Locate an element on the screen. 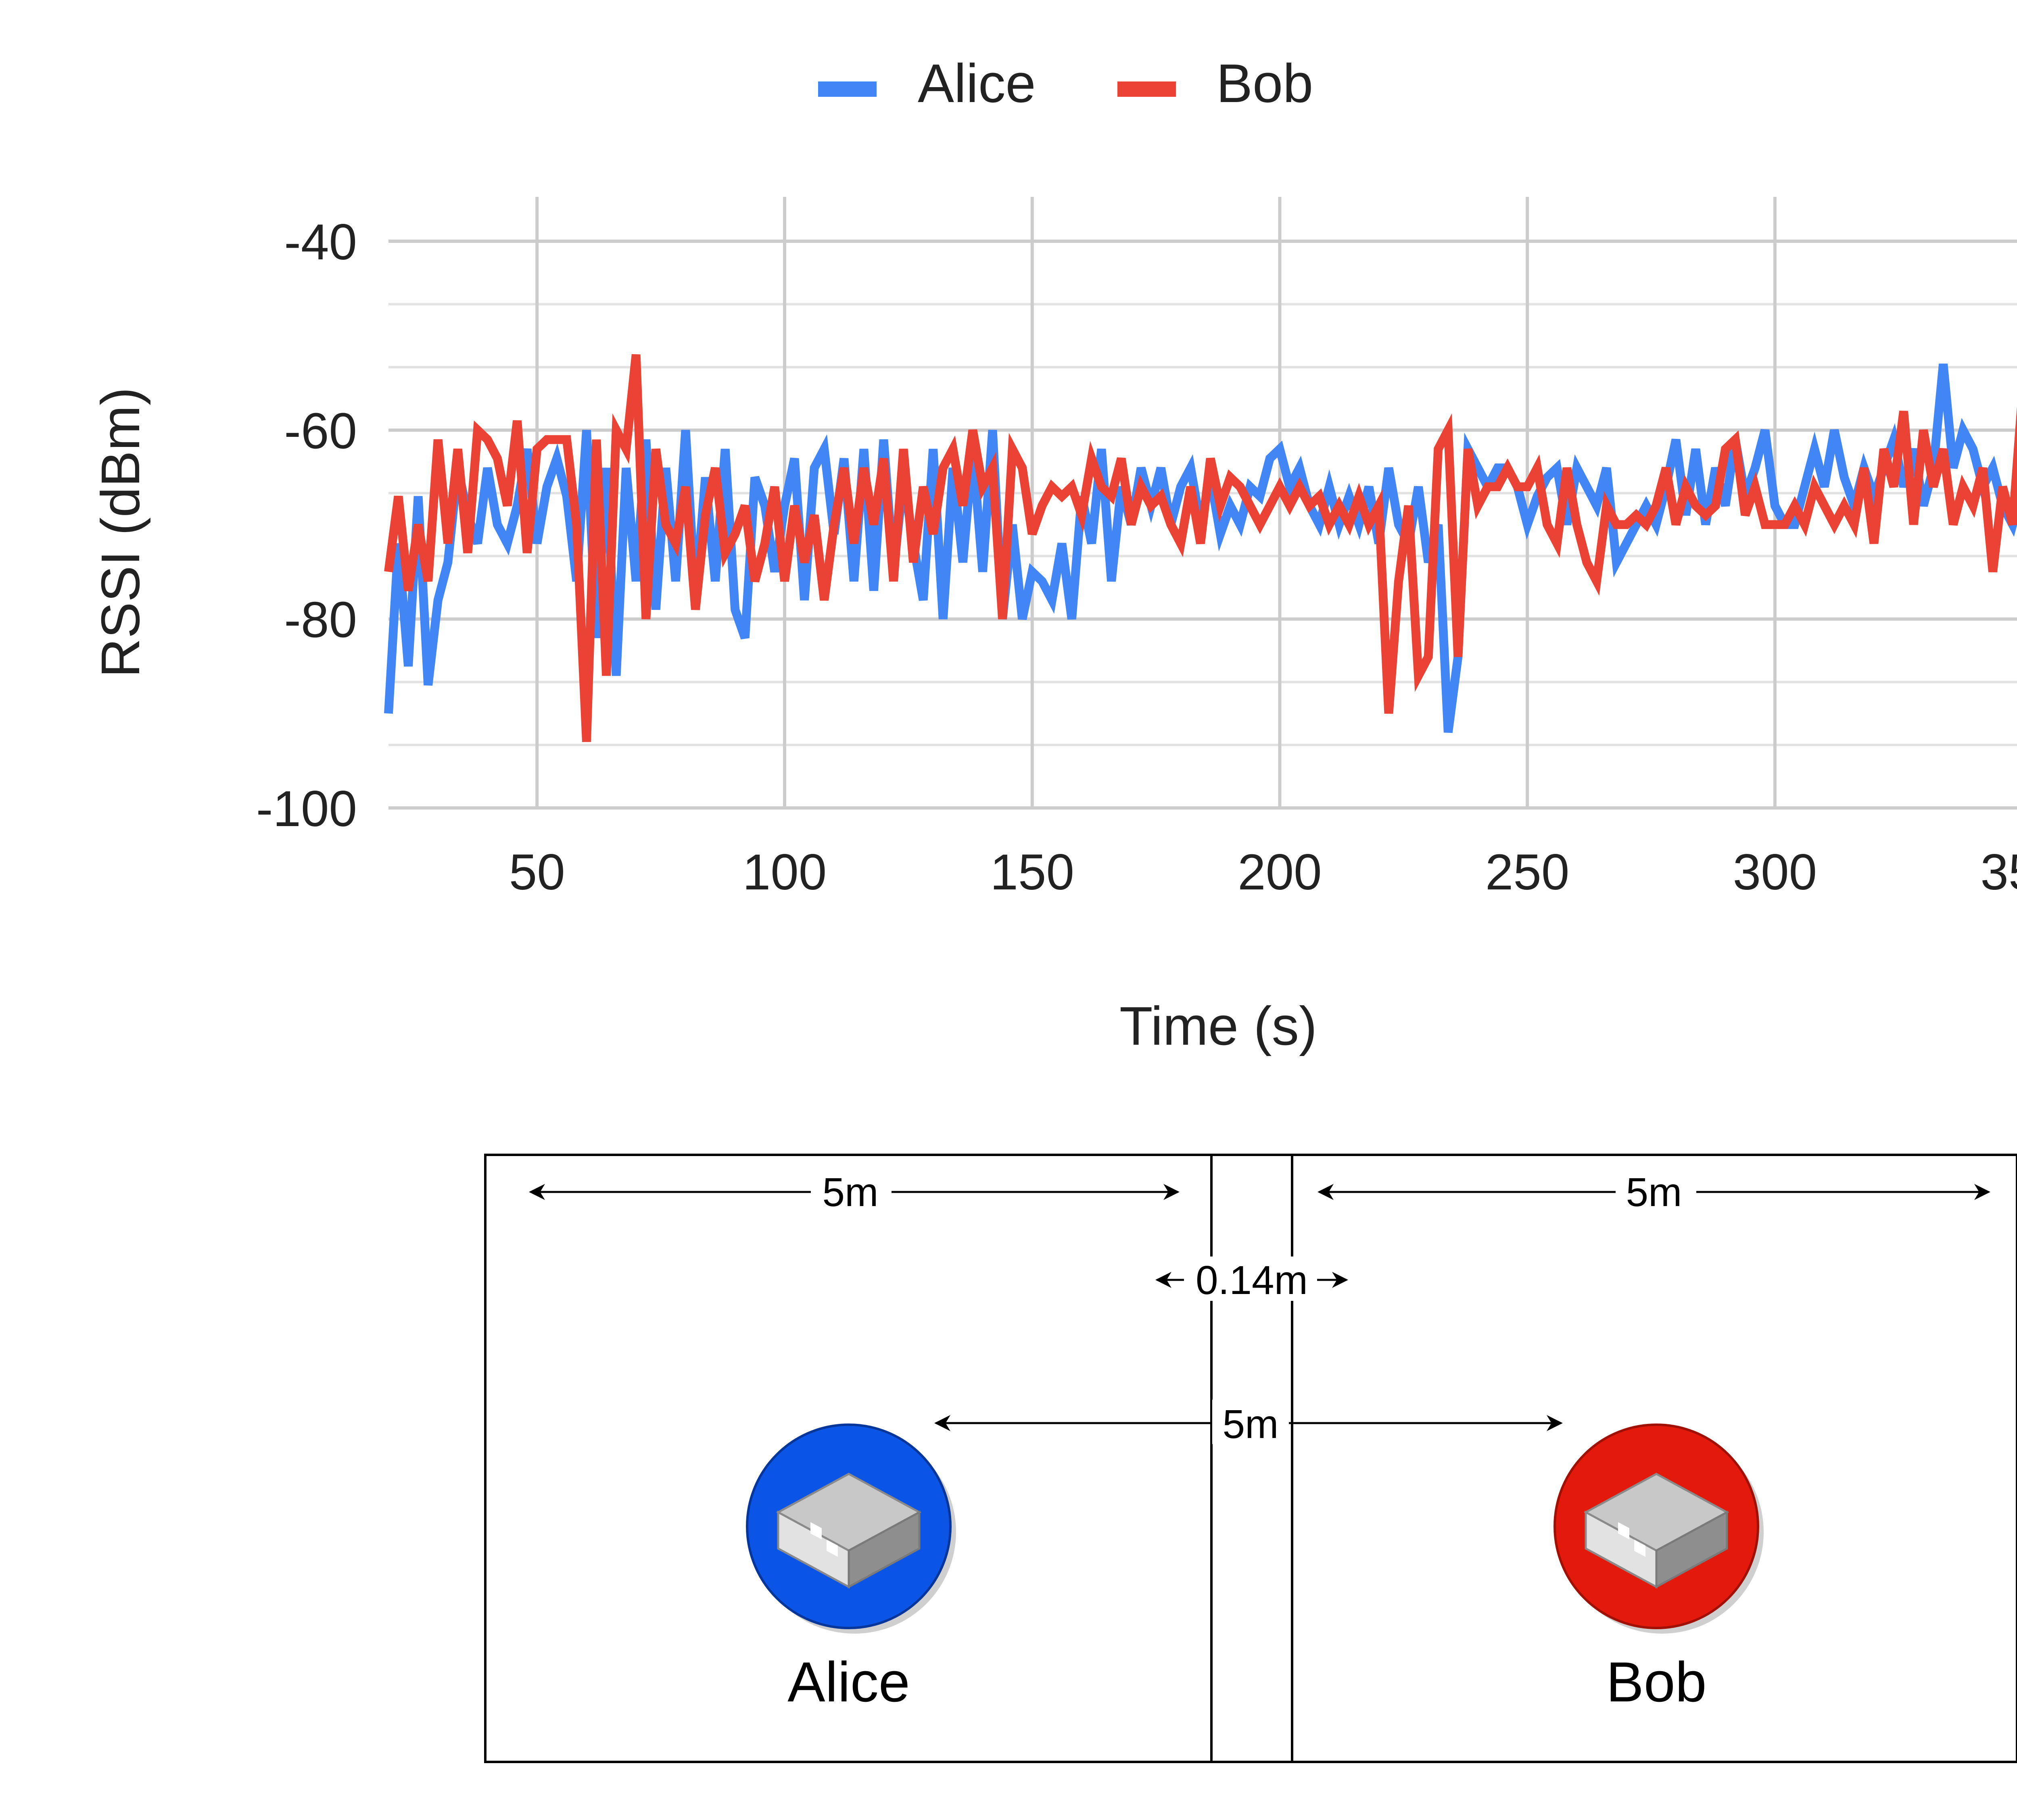  x-tick-label: 250 is located at coordinates (1527, 872).